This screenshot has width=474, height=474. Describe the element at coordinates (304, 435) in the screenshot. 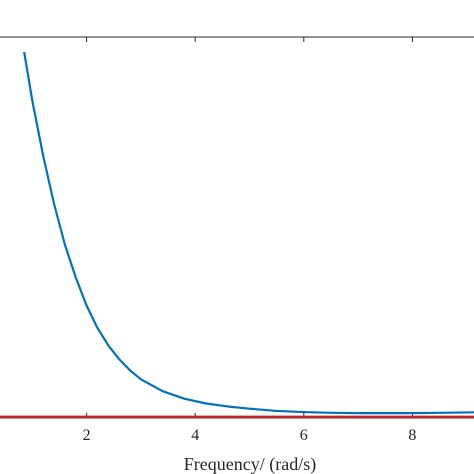

I see `x-tick-label: 6` at that location.